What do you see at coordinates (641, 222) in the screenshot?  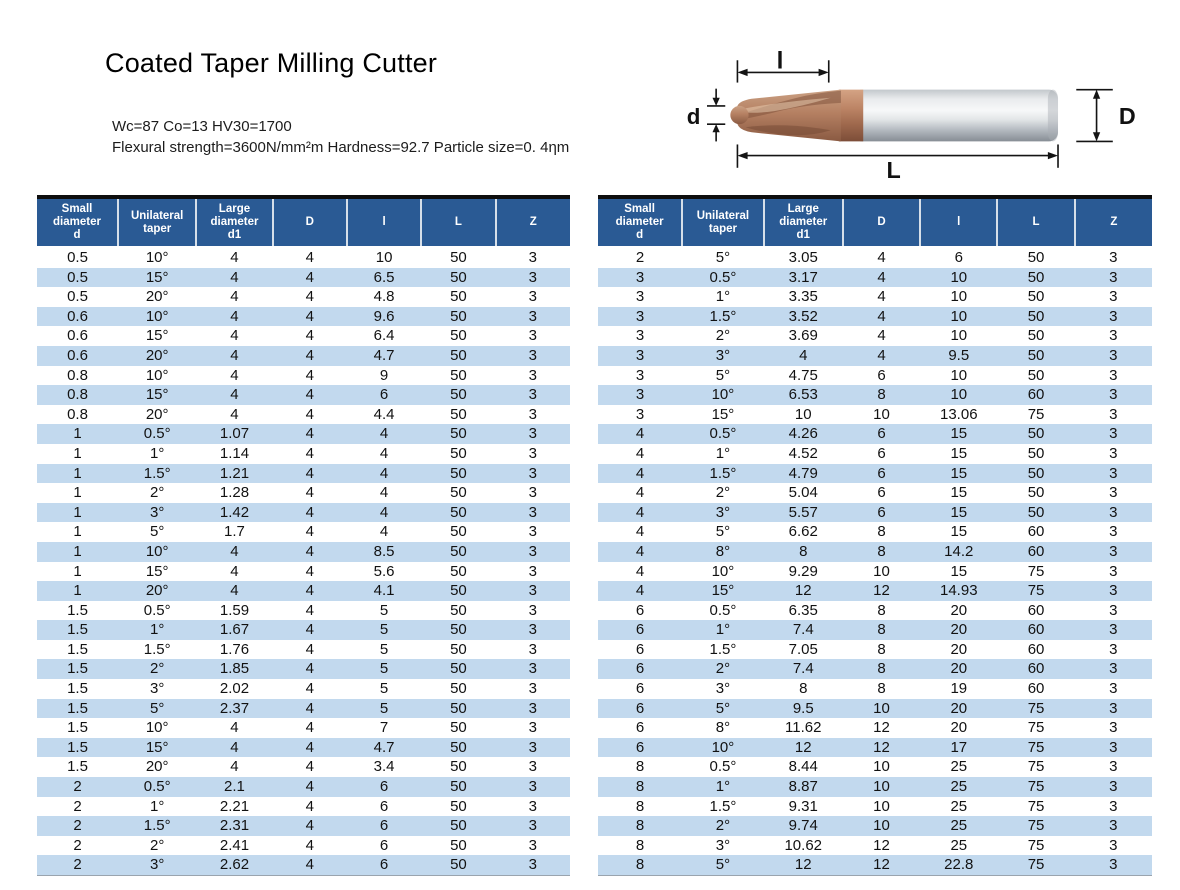 I see `column-header: Small diameter d` at bounding box center [641, 222].